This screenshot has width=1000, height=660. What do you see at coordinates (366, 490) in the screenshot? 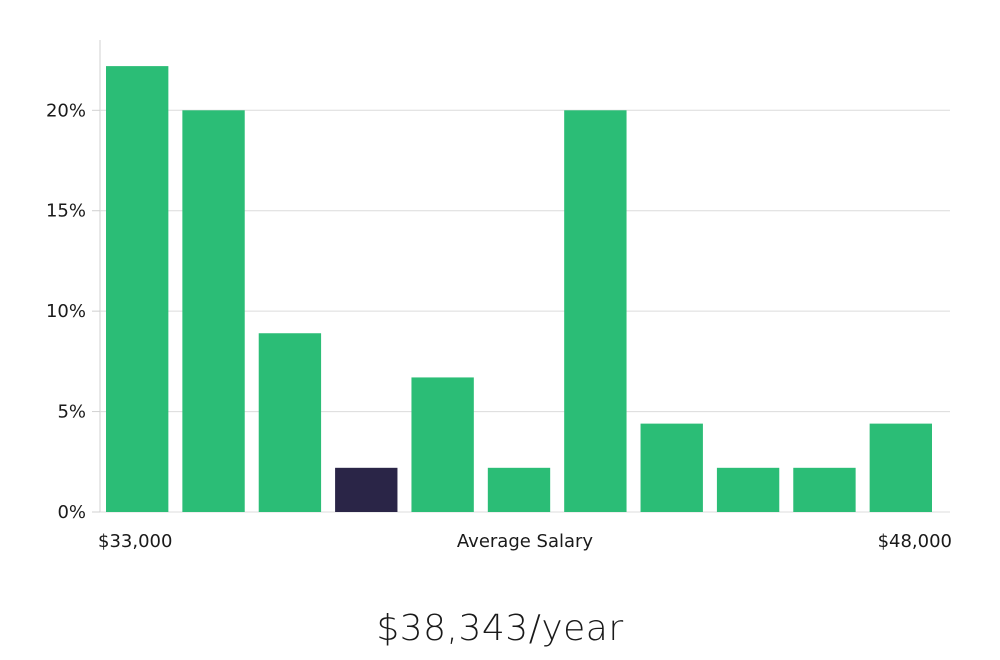
I see `highlighted-bar` at bounding box center [366, 490].